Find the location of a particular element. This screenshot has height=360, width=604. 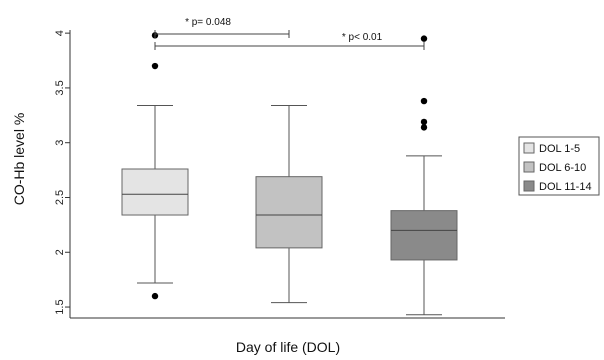

legend-label: DOL 6-10 is located at coordinates (562, 168).